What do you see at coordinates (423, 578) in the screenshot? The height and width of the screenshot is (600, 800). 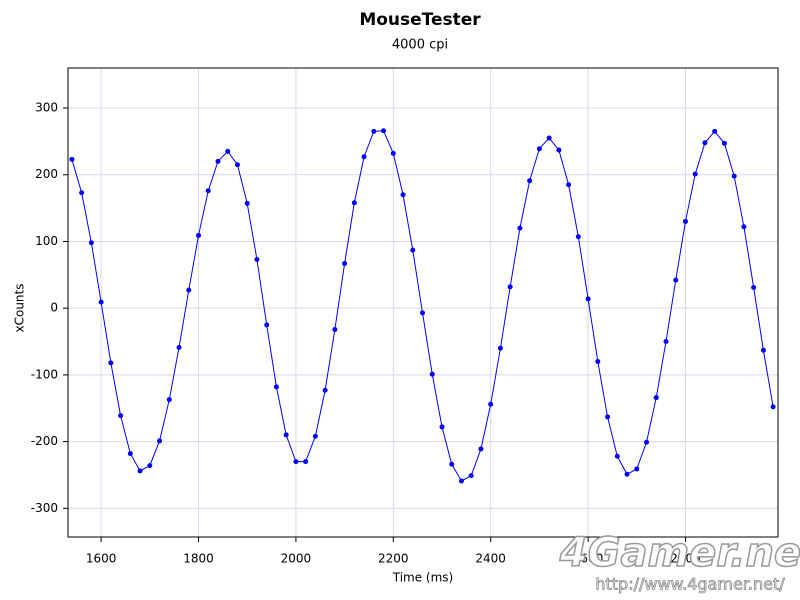 I see `x-axis-label: Time (ms)` at bounding box center [423, 578].